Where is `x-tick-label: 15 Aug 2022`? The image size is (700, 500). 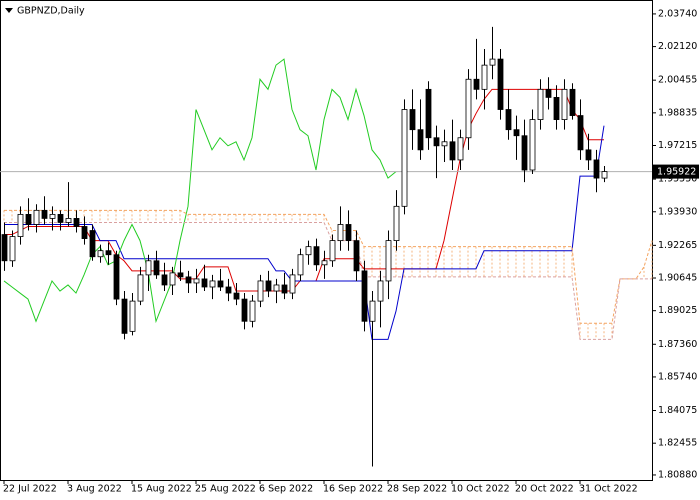
x-tick-label: 15 Aug 2022 is located at coordinates (161, 489).